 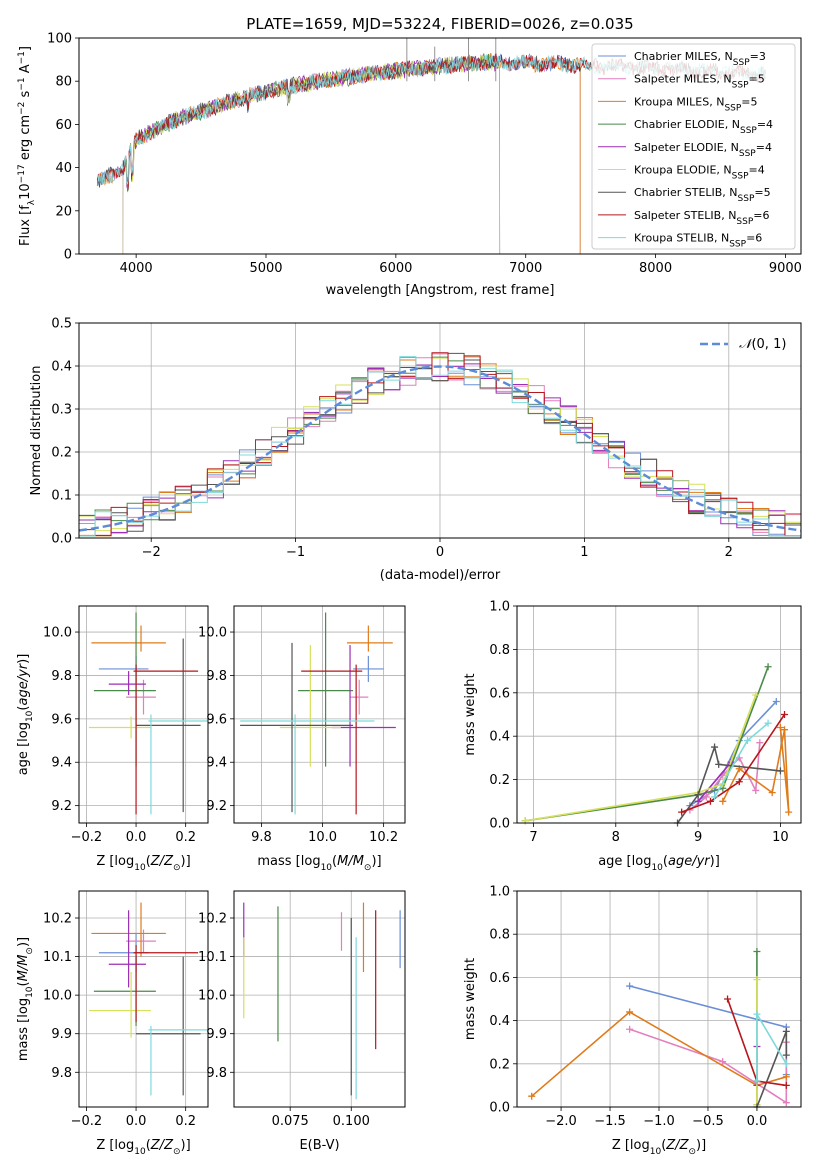 What do you see at coordinates (786, 1103) in the screenshot?
I see `weight-vs-z-marker-salpeter-miles` at bounding box center [786, 1103].